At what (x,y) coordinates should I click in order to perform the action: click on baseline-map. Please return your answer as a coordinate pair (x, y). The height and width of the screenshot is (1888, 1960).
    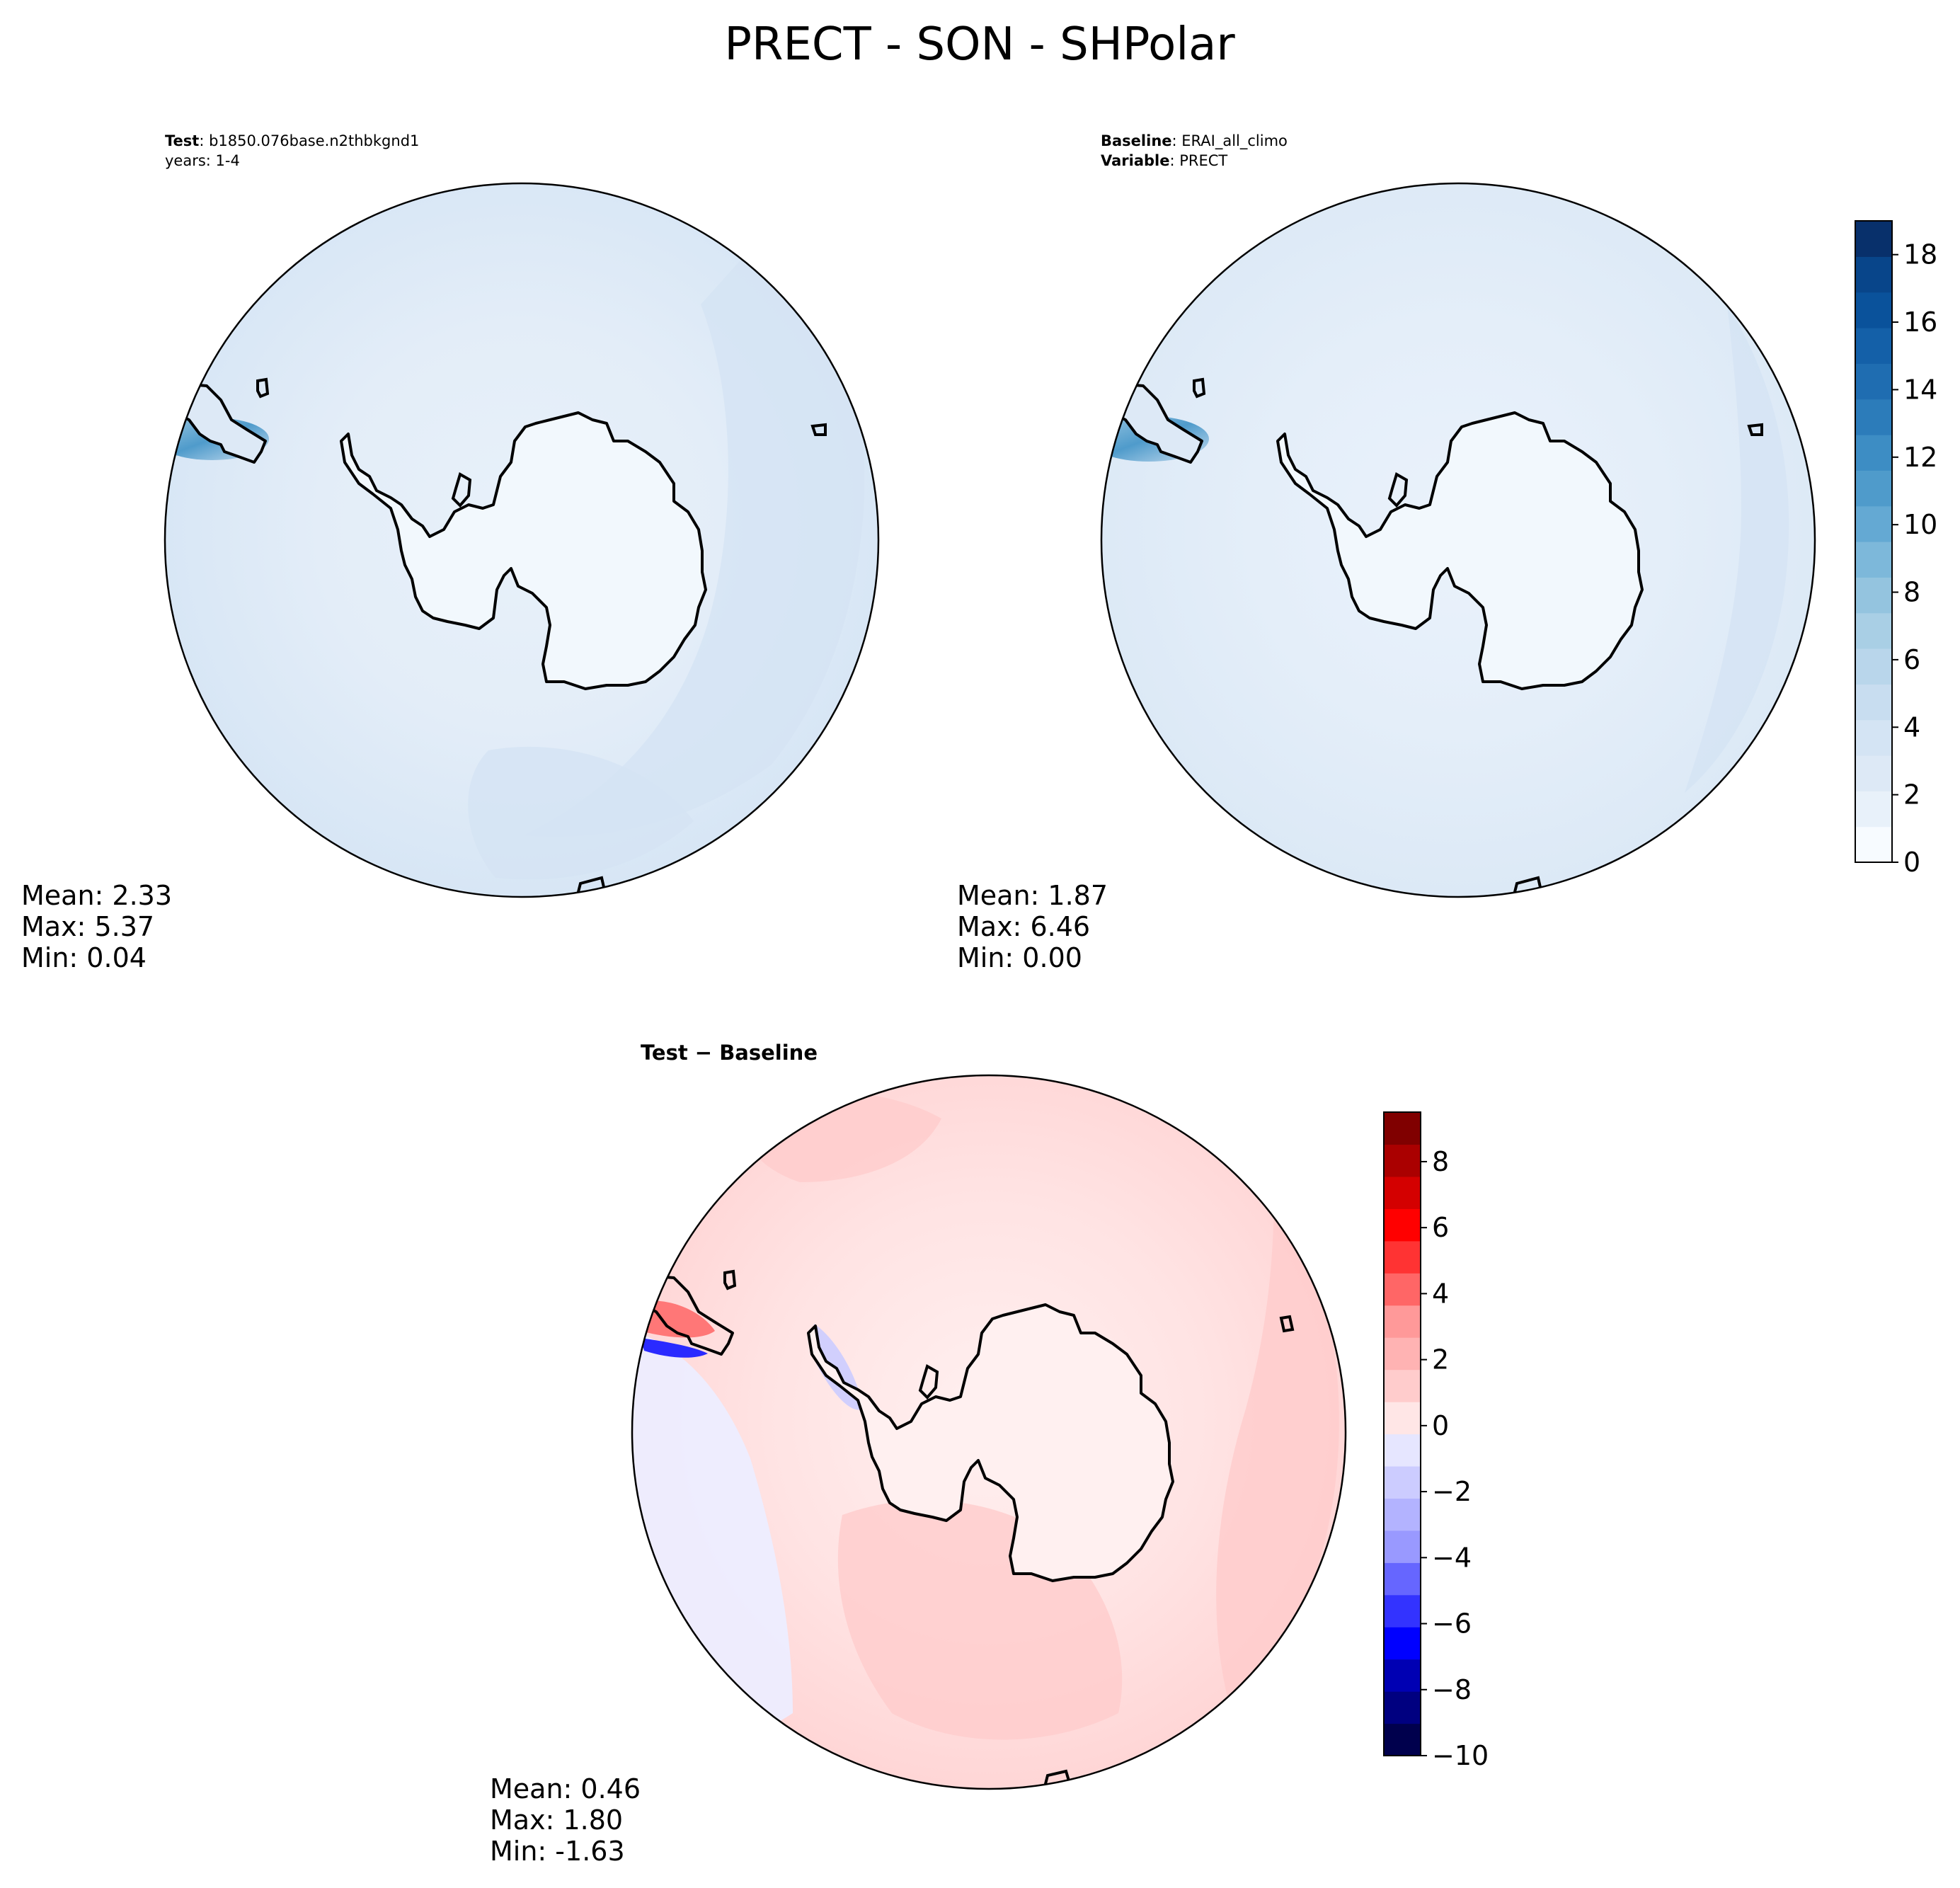
    Looking at the image, I should click on (1458, 540).